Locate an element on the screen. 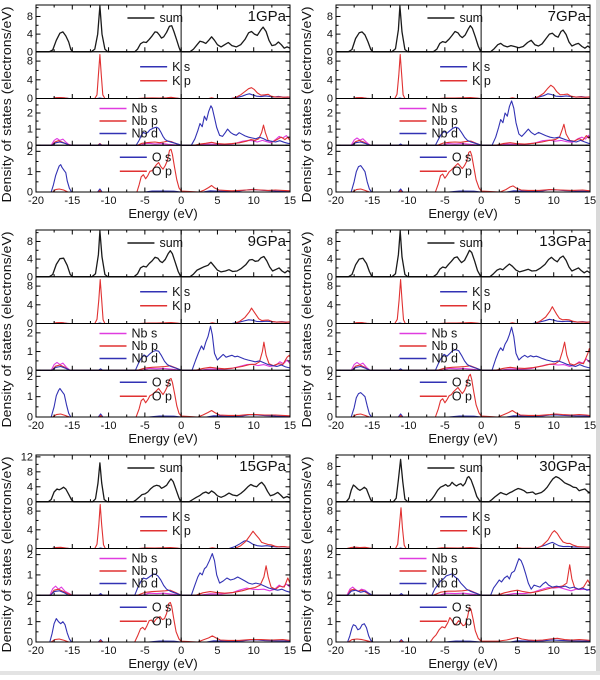  pressure-label: 30GPa is located at coordinates (562, 466).